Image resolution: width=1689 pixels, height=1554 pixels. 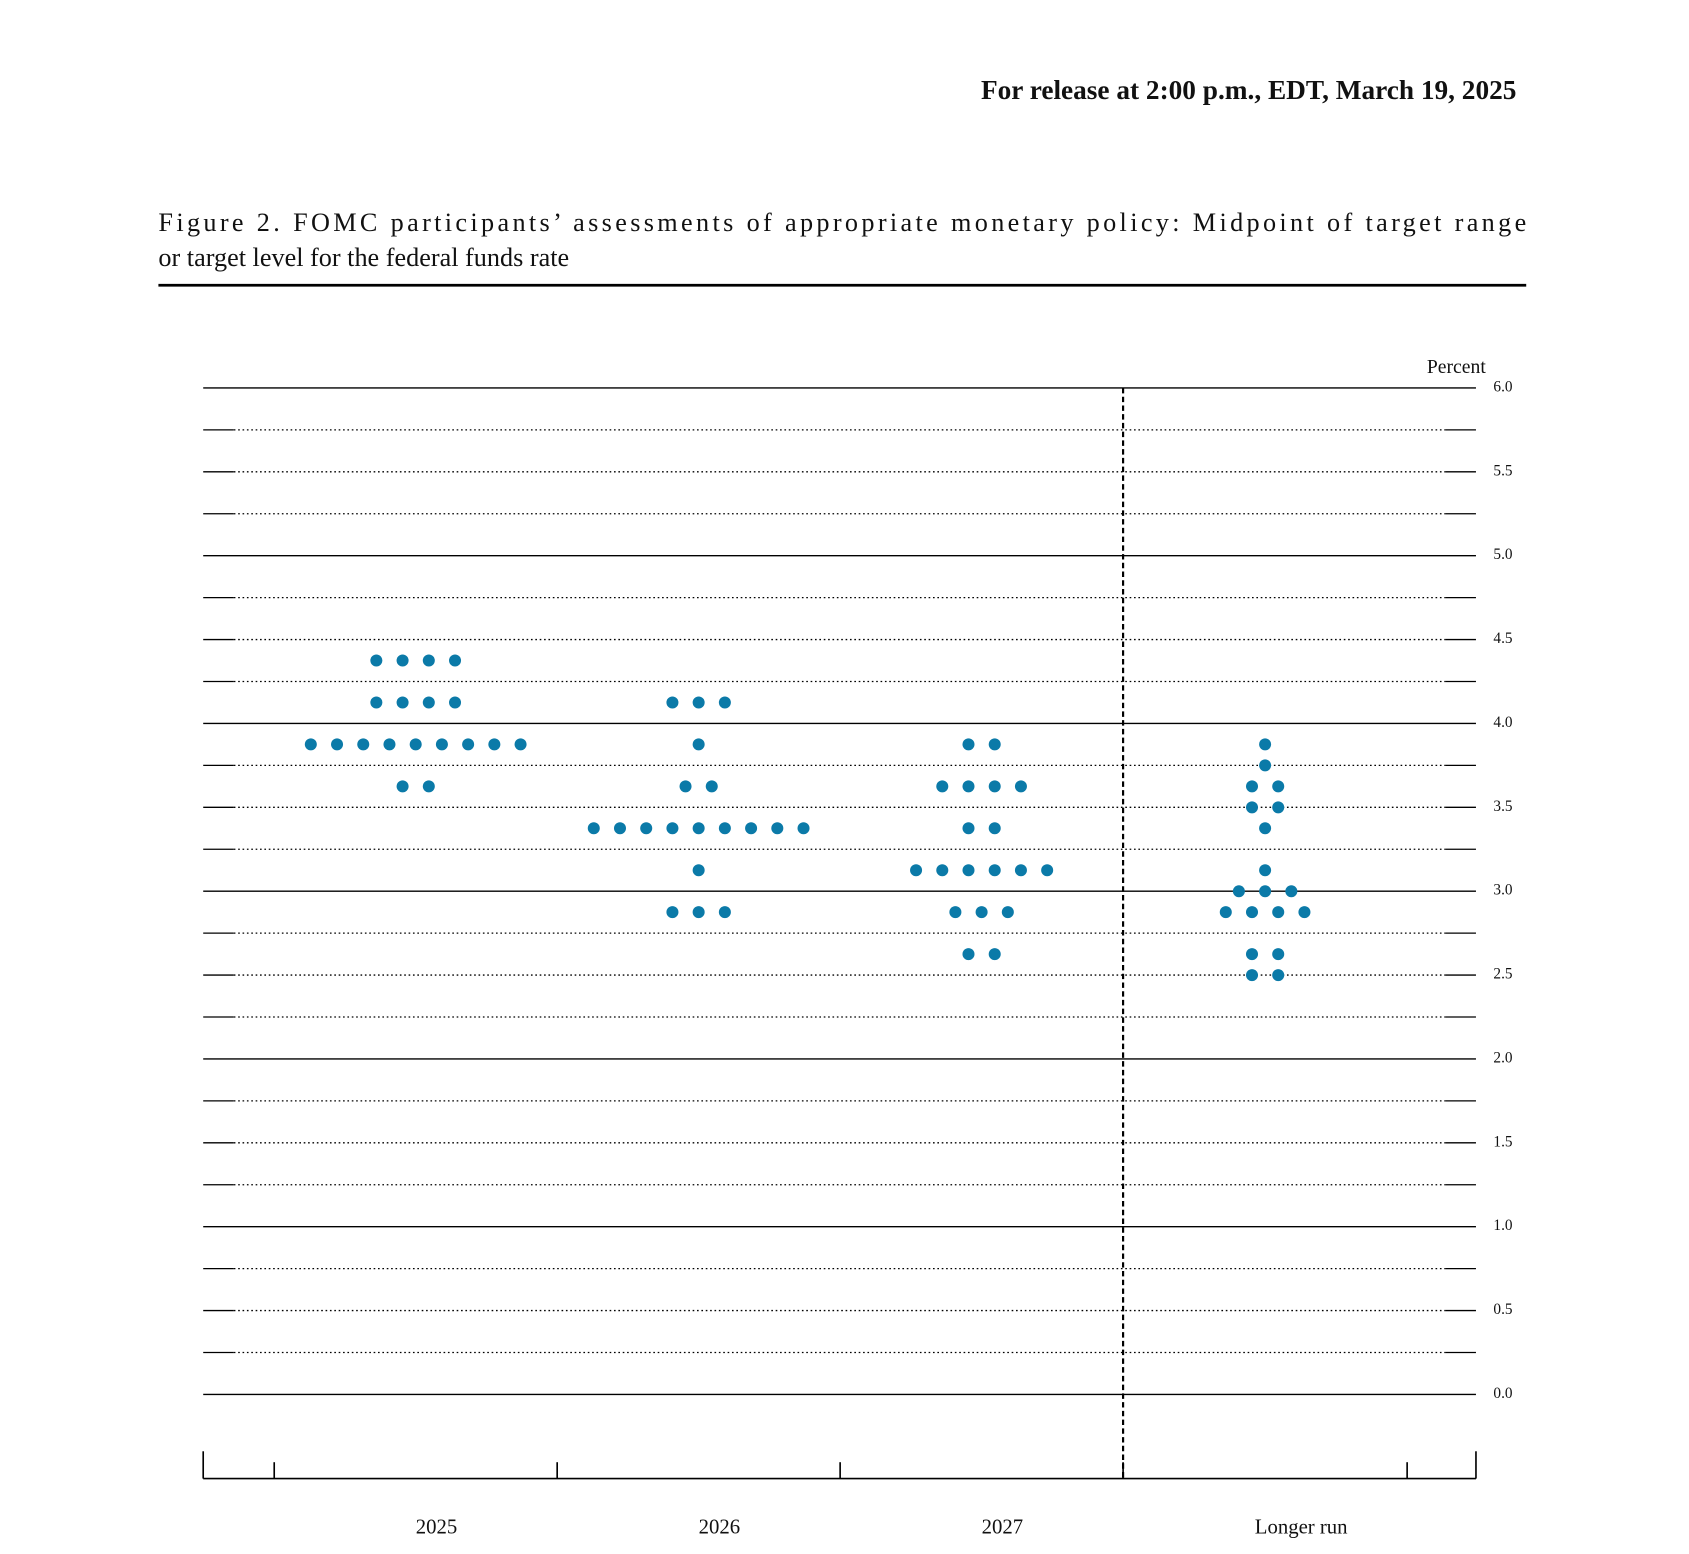 I want to click on y-tick-label: 6.0, so click(x=1502, y=386).